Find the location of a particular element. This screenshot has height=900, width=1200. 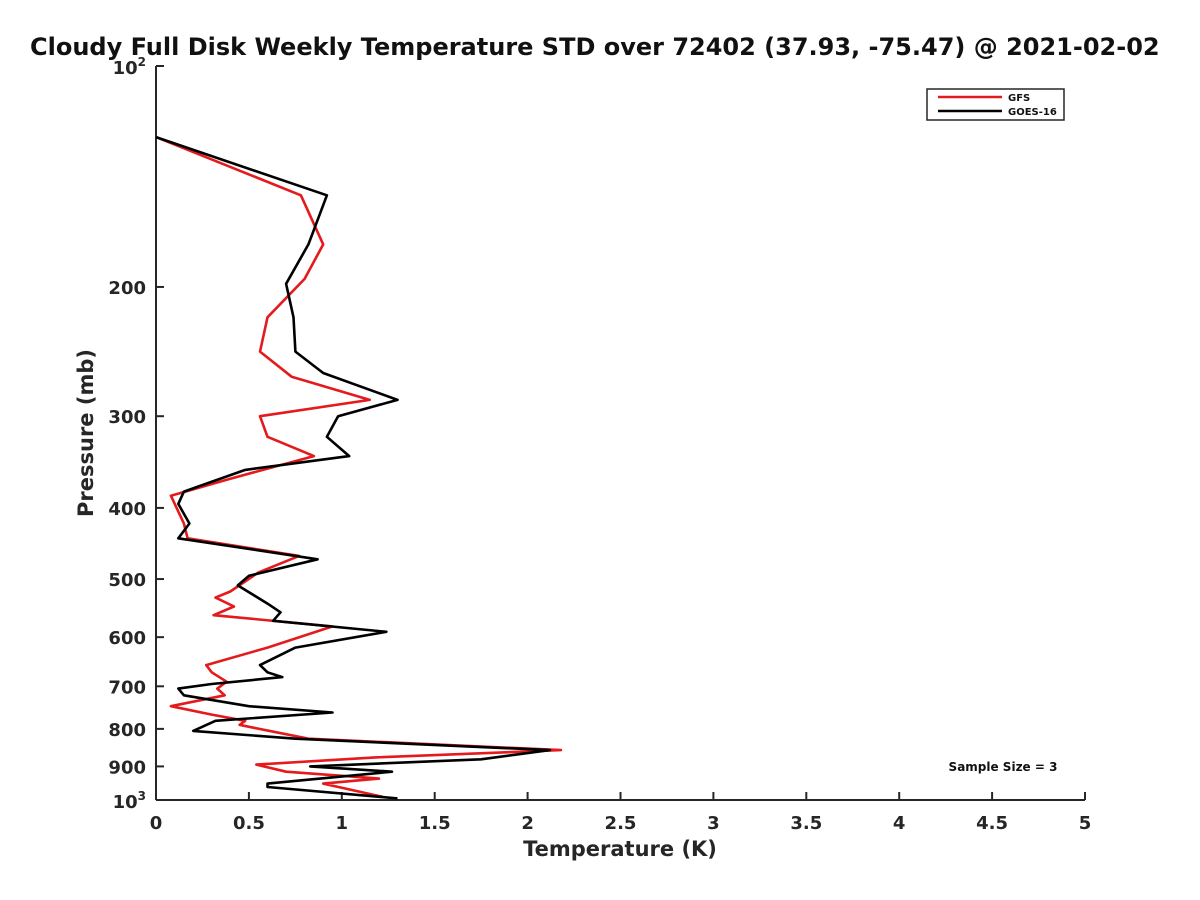

y-tick-label: 900 is located at coordinates (127, 767).